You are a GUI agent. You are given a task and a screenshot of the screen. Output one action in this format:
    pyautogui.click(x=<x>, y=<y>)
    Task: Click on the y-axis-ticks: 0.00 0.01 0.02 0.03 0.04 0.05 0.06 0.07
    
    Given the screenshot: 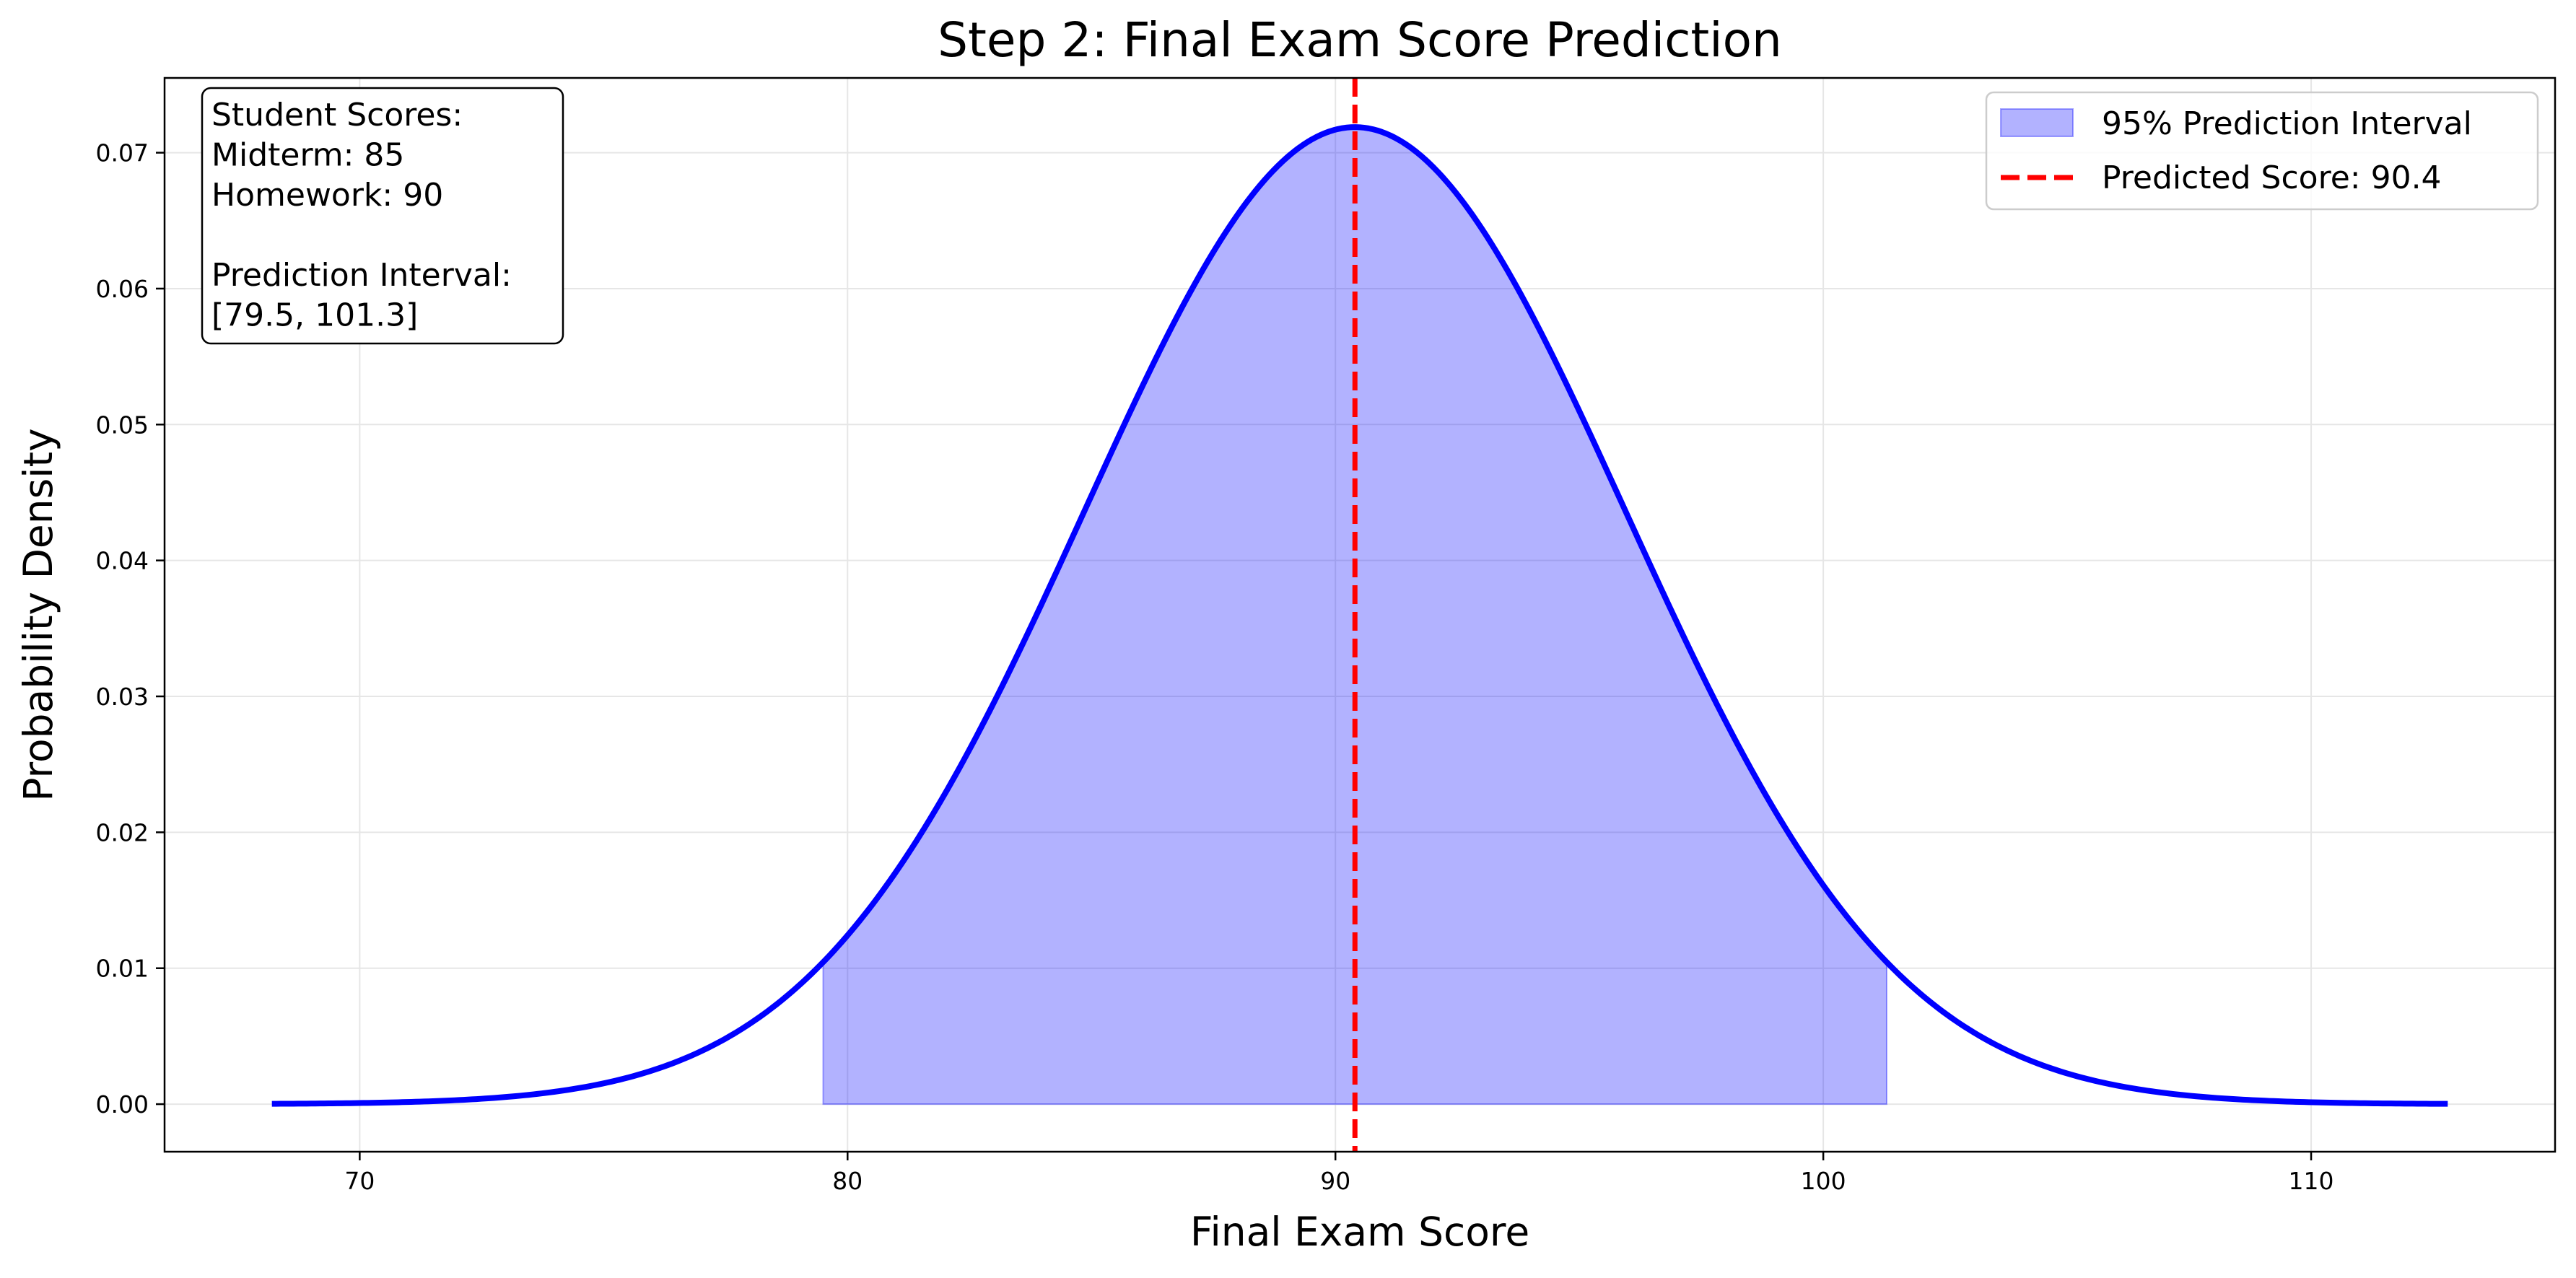 What is the action you would take?
    pyautogui.click(x=130, y=629)
    